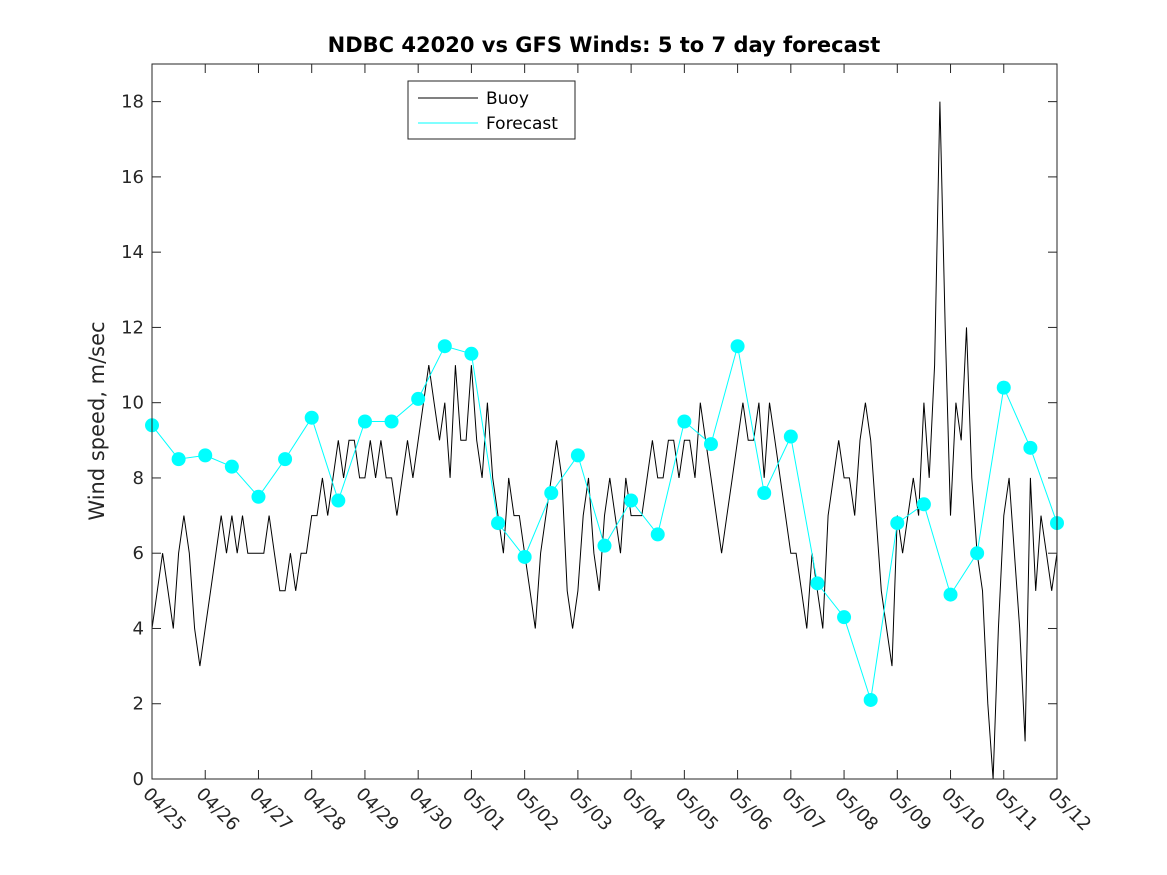  What do you see at coordinates (431, 810) in the screenshot?
I see `x-tick-label: 04/30` at bounding box center [431, 810].